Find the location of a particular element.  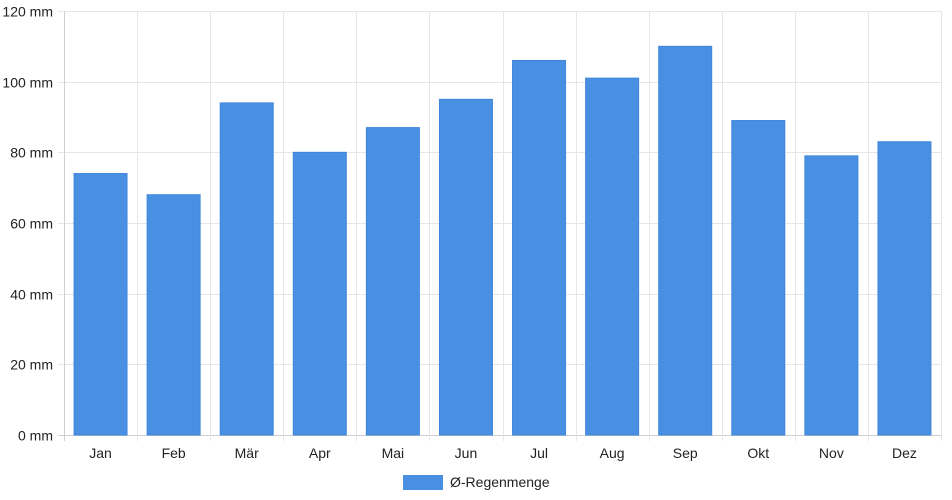

bar-feb is located at coordinates (173, 315).